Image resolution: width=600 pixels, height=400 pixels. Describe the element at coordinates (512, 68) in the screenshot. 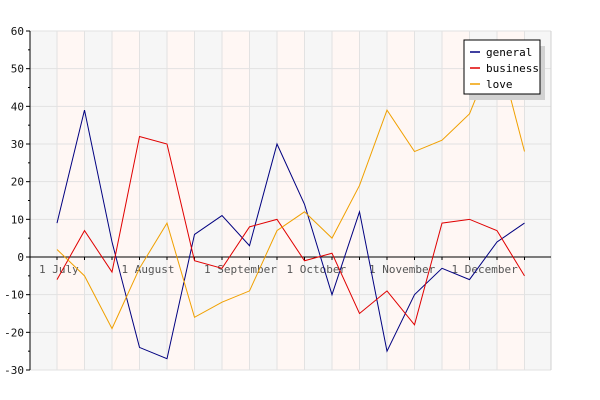

I see `legend-label-business: business` at that location.